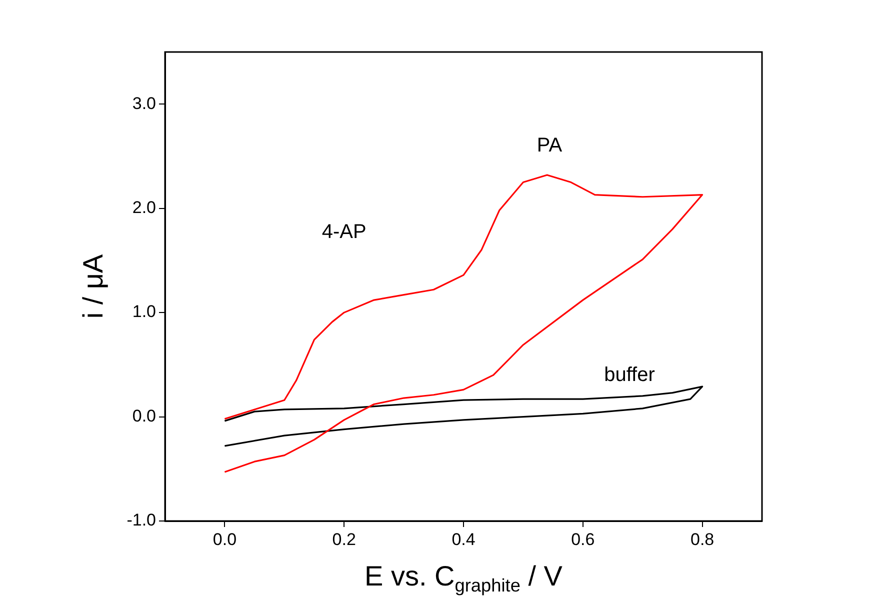 The width and height of the screenshot is (869, 614). I want to click on y-tick-label: -1.0, so click(141, 520).